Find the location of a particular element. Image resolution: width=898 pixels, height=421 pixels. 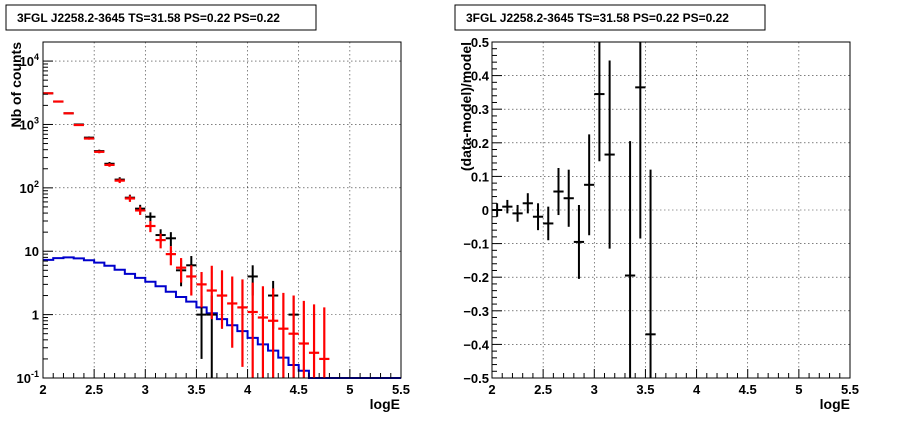

right-y-tick-labels: −0.5 −0.4 −0.3 −0.2 −0.1 0 0.1 0.2 0.3 0.4 0.5 is located at coordinates (476, 210).